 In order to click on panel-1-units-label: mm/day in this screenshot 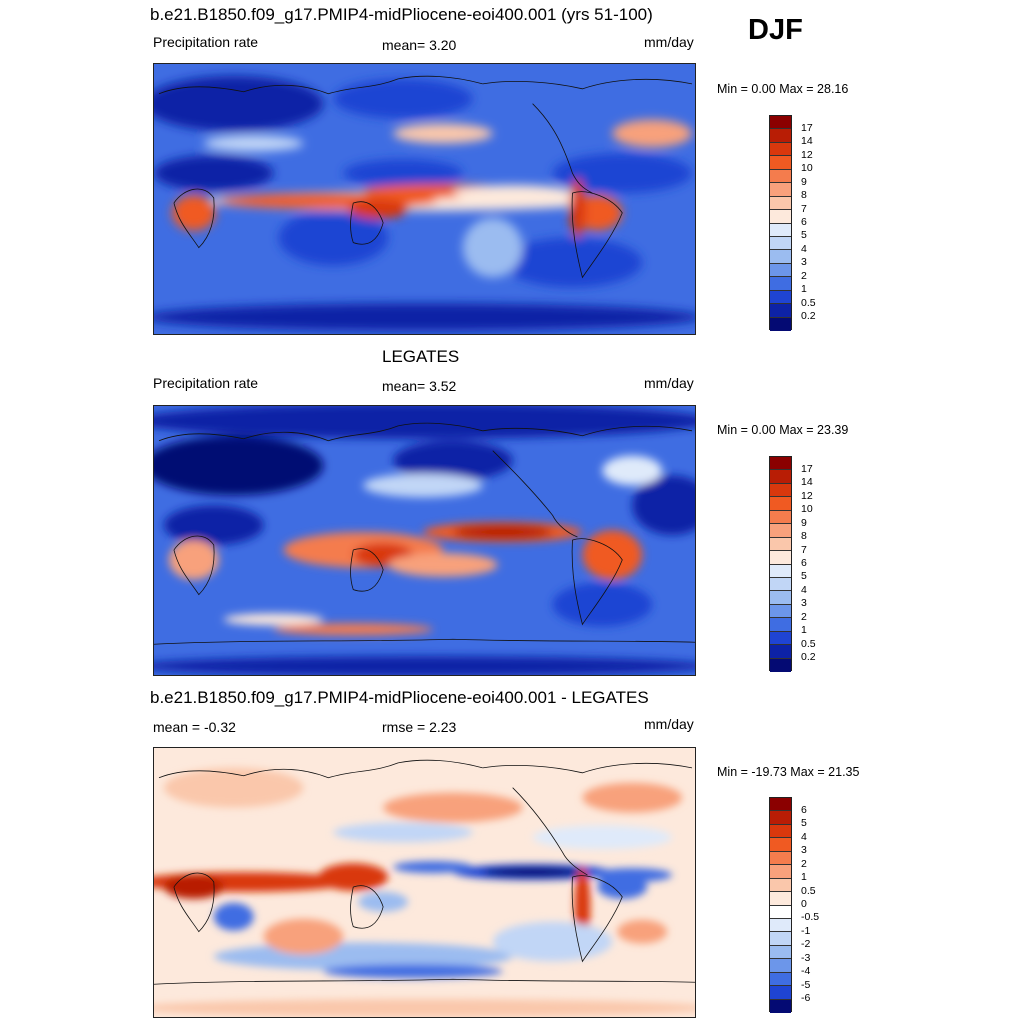, I will do `click(669, 42)`.